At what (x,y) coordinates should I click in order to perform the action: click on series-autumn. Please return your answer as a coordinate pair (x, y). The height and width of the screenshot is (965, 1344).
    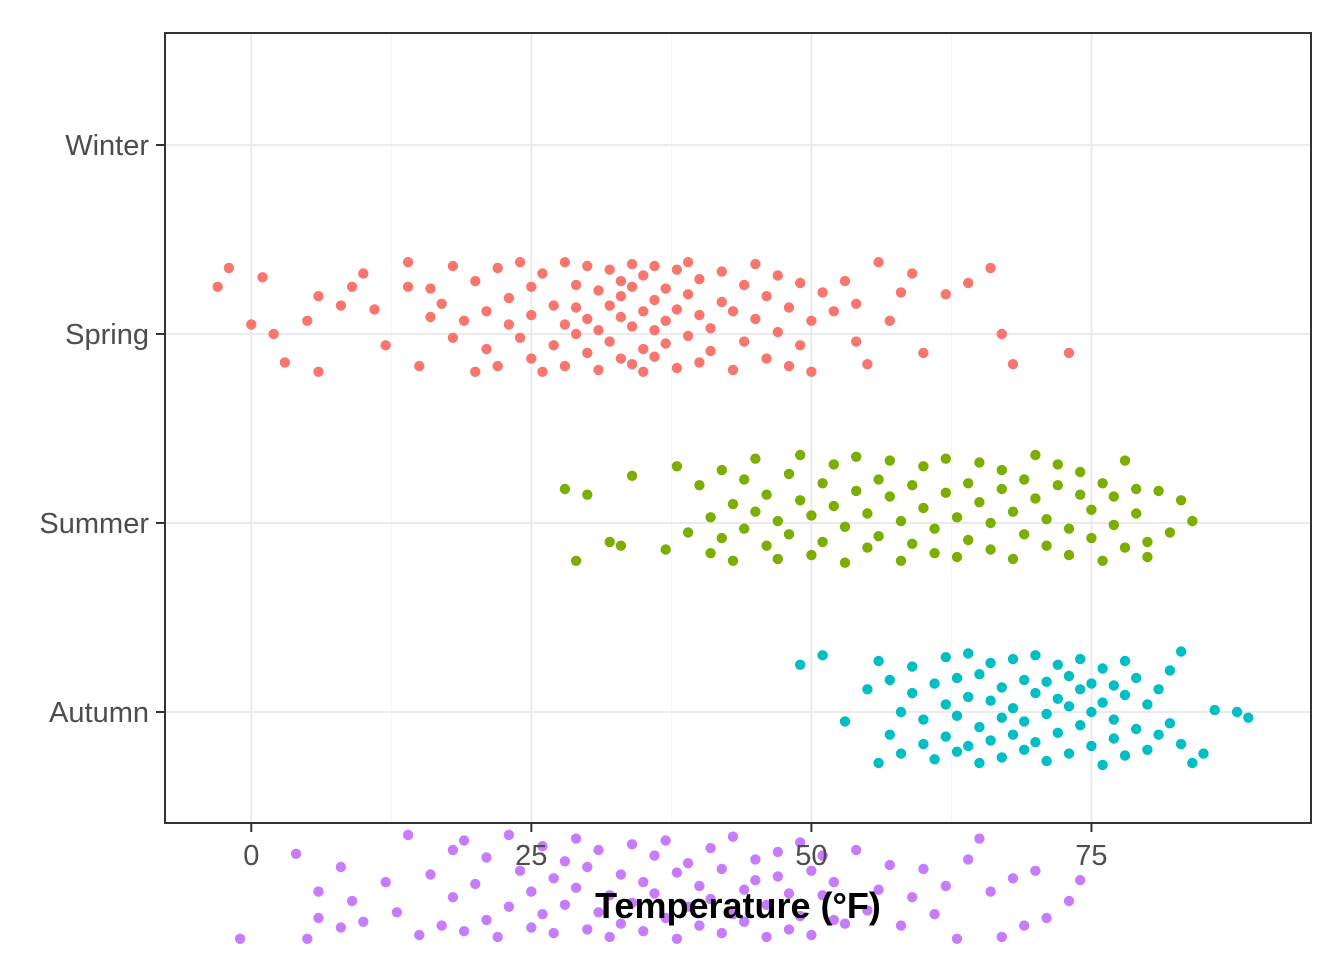
    Looking at the image, I should click on (660, 886).